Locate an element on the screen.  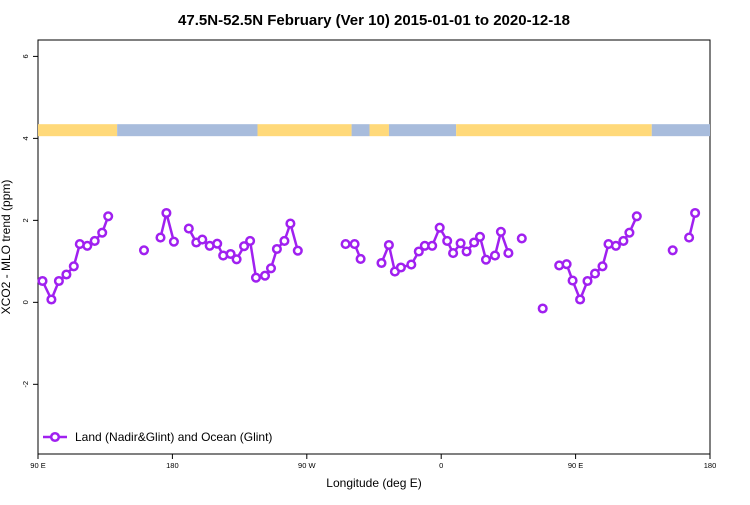
y-tick-label: 4 is located at coordinates (25, 138).